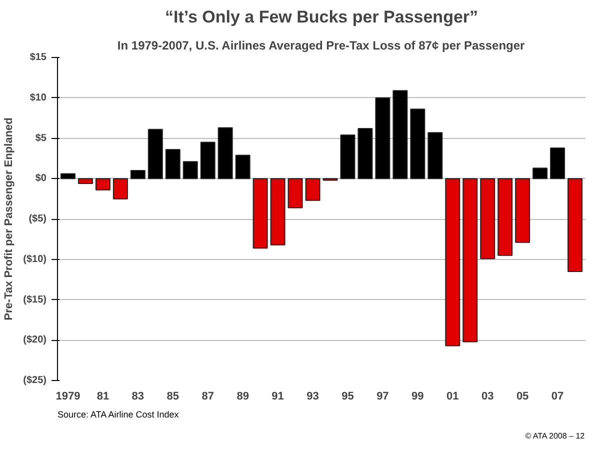 This screenshot has height=449, width=596. Describe the element at coordinates (487, 396) in the screenshot. I see `x-tick-label: 03` at that location.